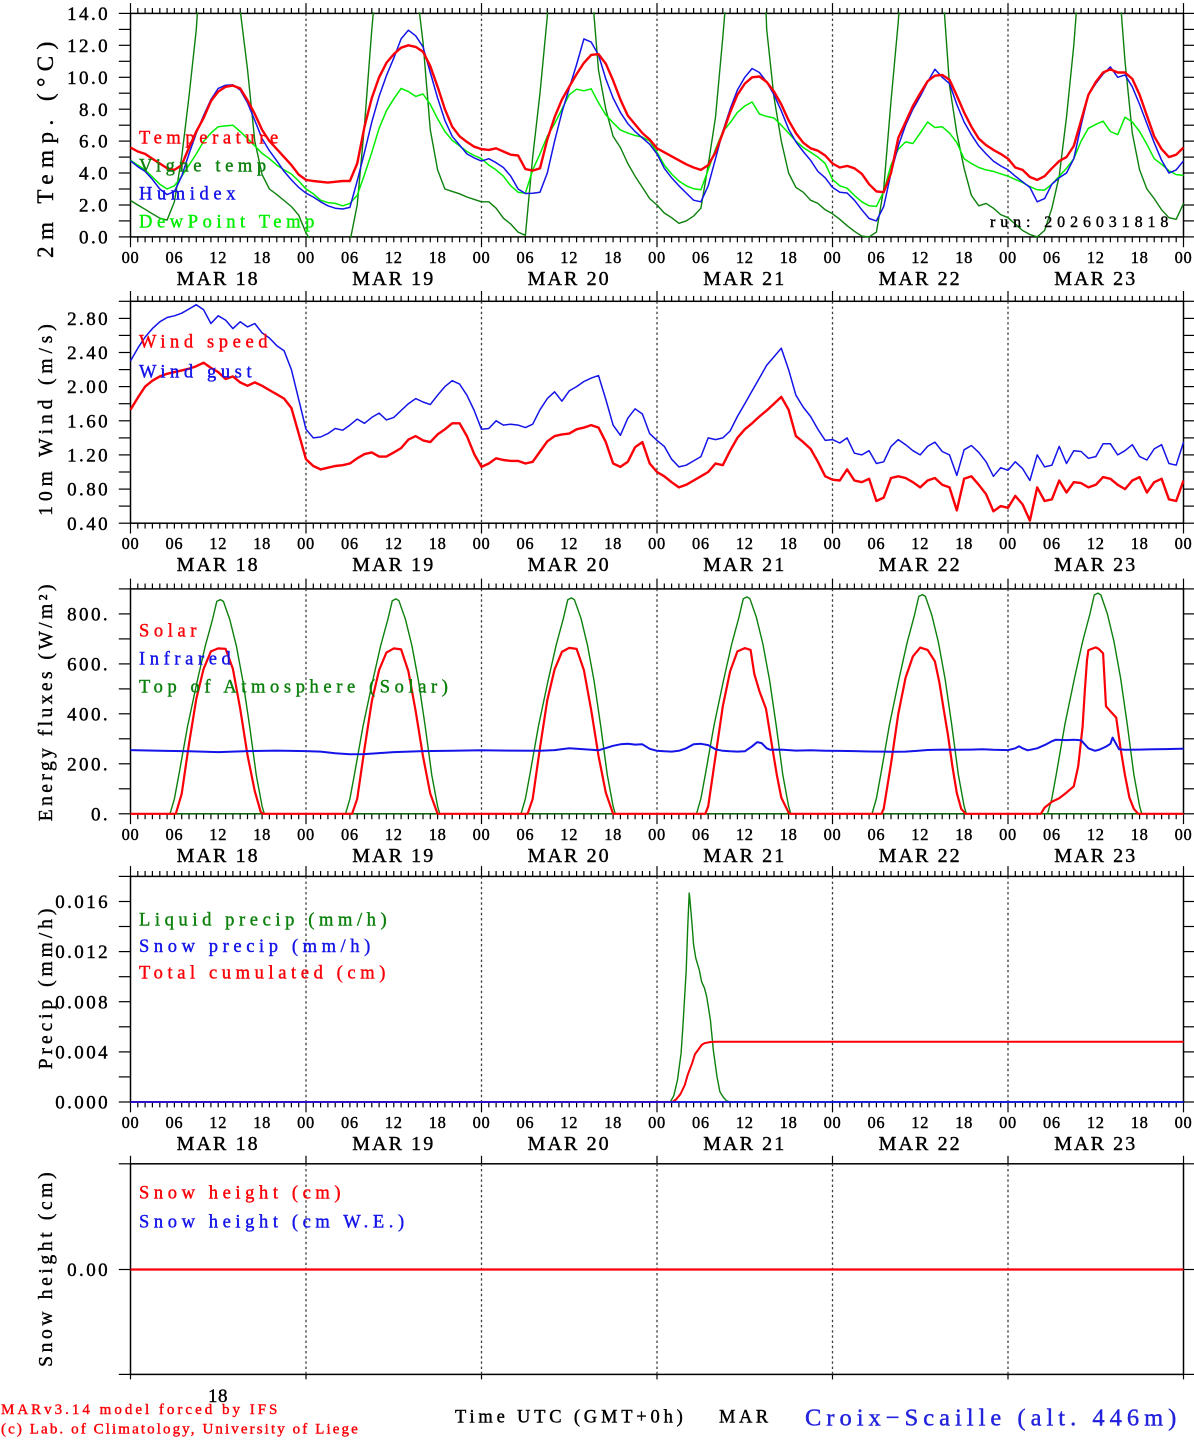  What do you see at coordinates (140, 1410) in the screenshot?
I see `svg-text: MARv3.14 model forced by IFS` at bounding box center [140, 1410].